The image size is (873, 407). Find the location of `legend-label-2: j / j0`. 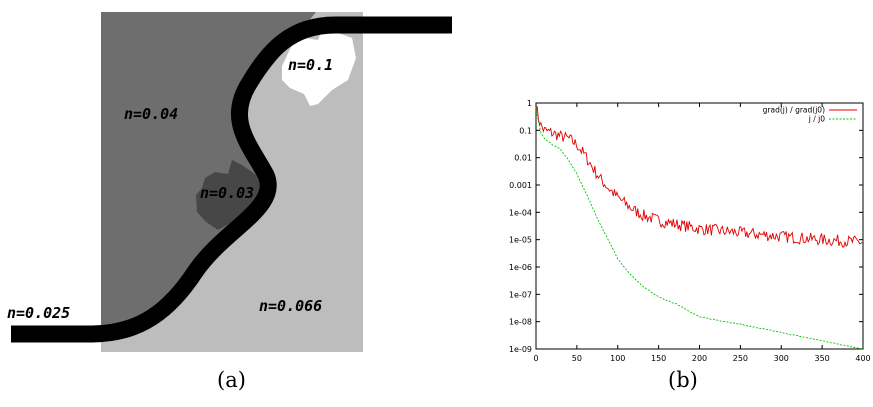

legend-label-2: j / j0 is located at coordinates (816, 119).